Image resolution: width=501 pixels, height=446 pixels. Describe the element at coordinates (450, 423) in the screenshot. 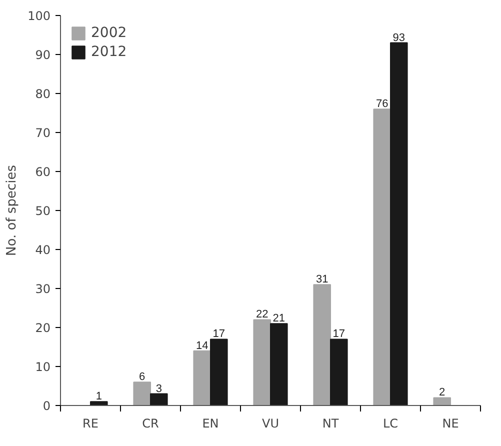

I see `x-tick-label: NE` at that location.